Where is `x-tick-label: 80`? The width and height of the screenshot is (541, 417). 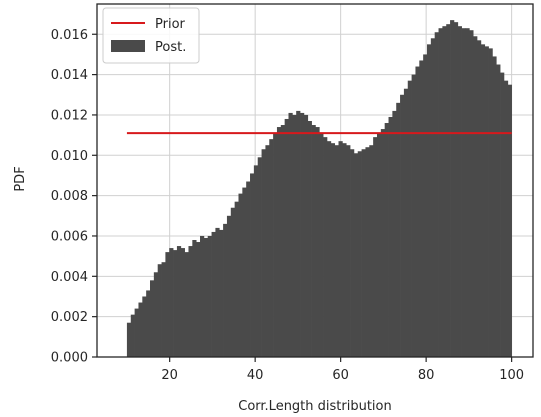
x-tick-label: 80 is located at coordinates (426, 375).